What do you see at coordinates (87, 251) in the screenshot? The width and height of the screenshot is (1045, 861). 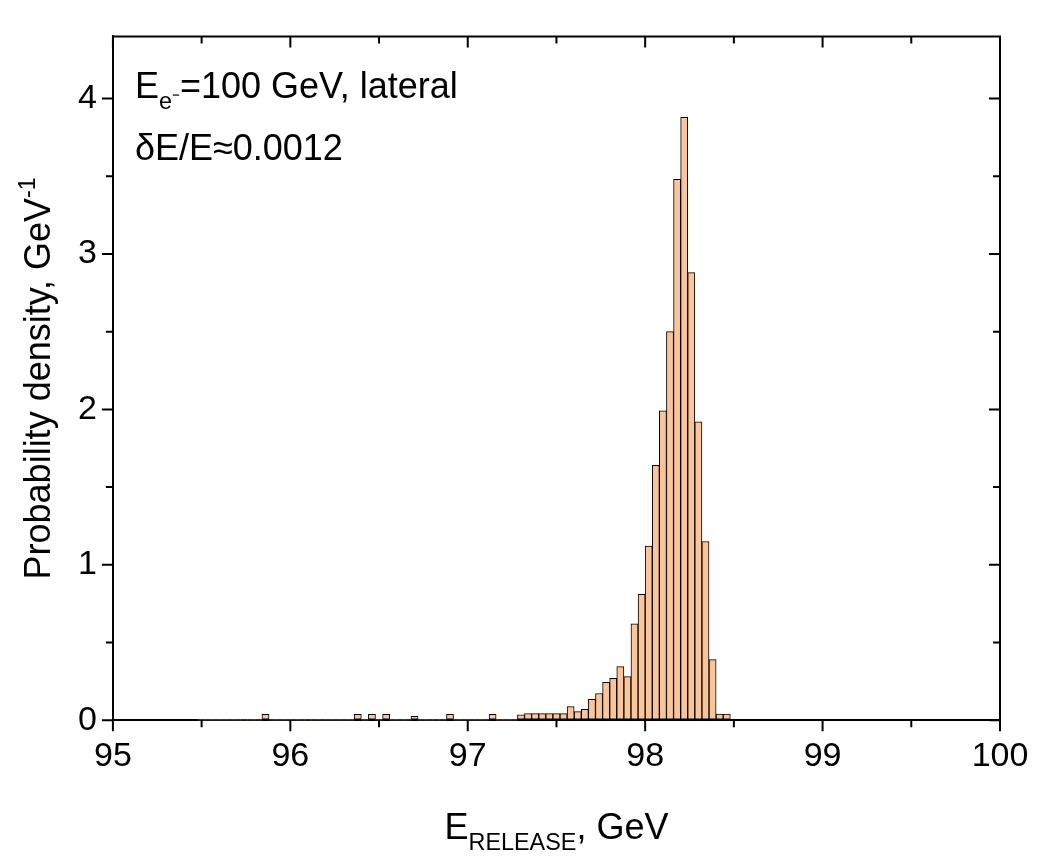 I see `y-tick-label: 3` at bounding box center [87, 251].